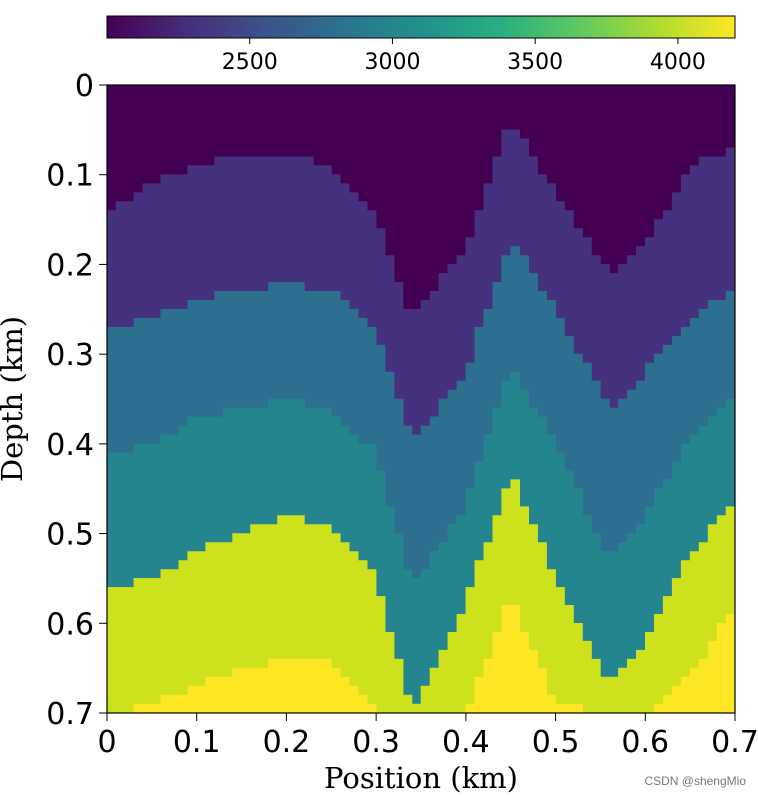 This screenshot has width=758, height=796. Describe the element at coordinates (464, 56) in the screenshot. I see `colorbar-ticks: 2500 3000 3500 4000` at that location.